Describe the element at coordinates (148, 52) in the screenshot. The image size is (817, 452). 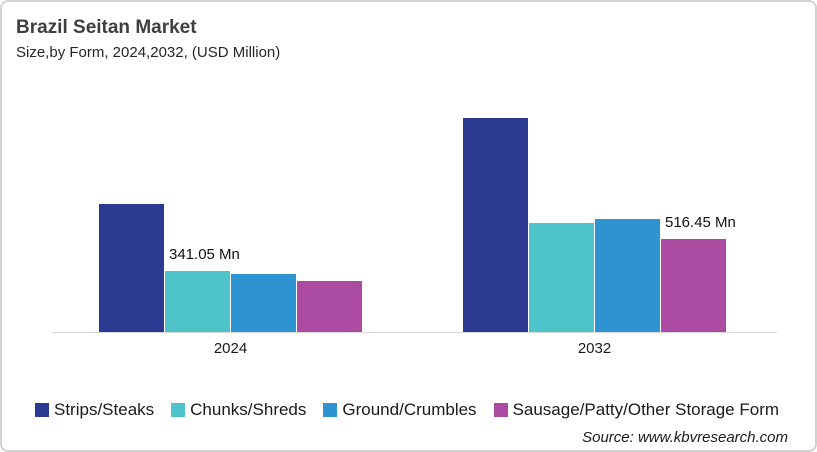
I see `chart-subtitle: Size,by Form, 2024,2032, (USD Million)` at that location.